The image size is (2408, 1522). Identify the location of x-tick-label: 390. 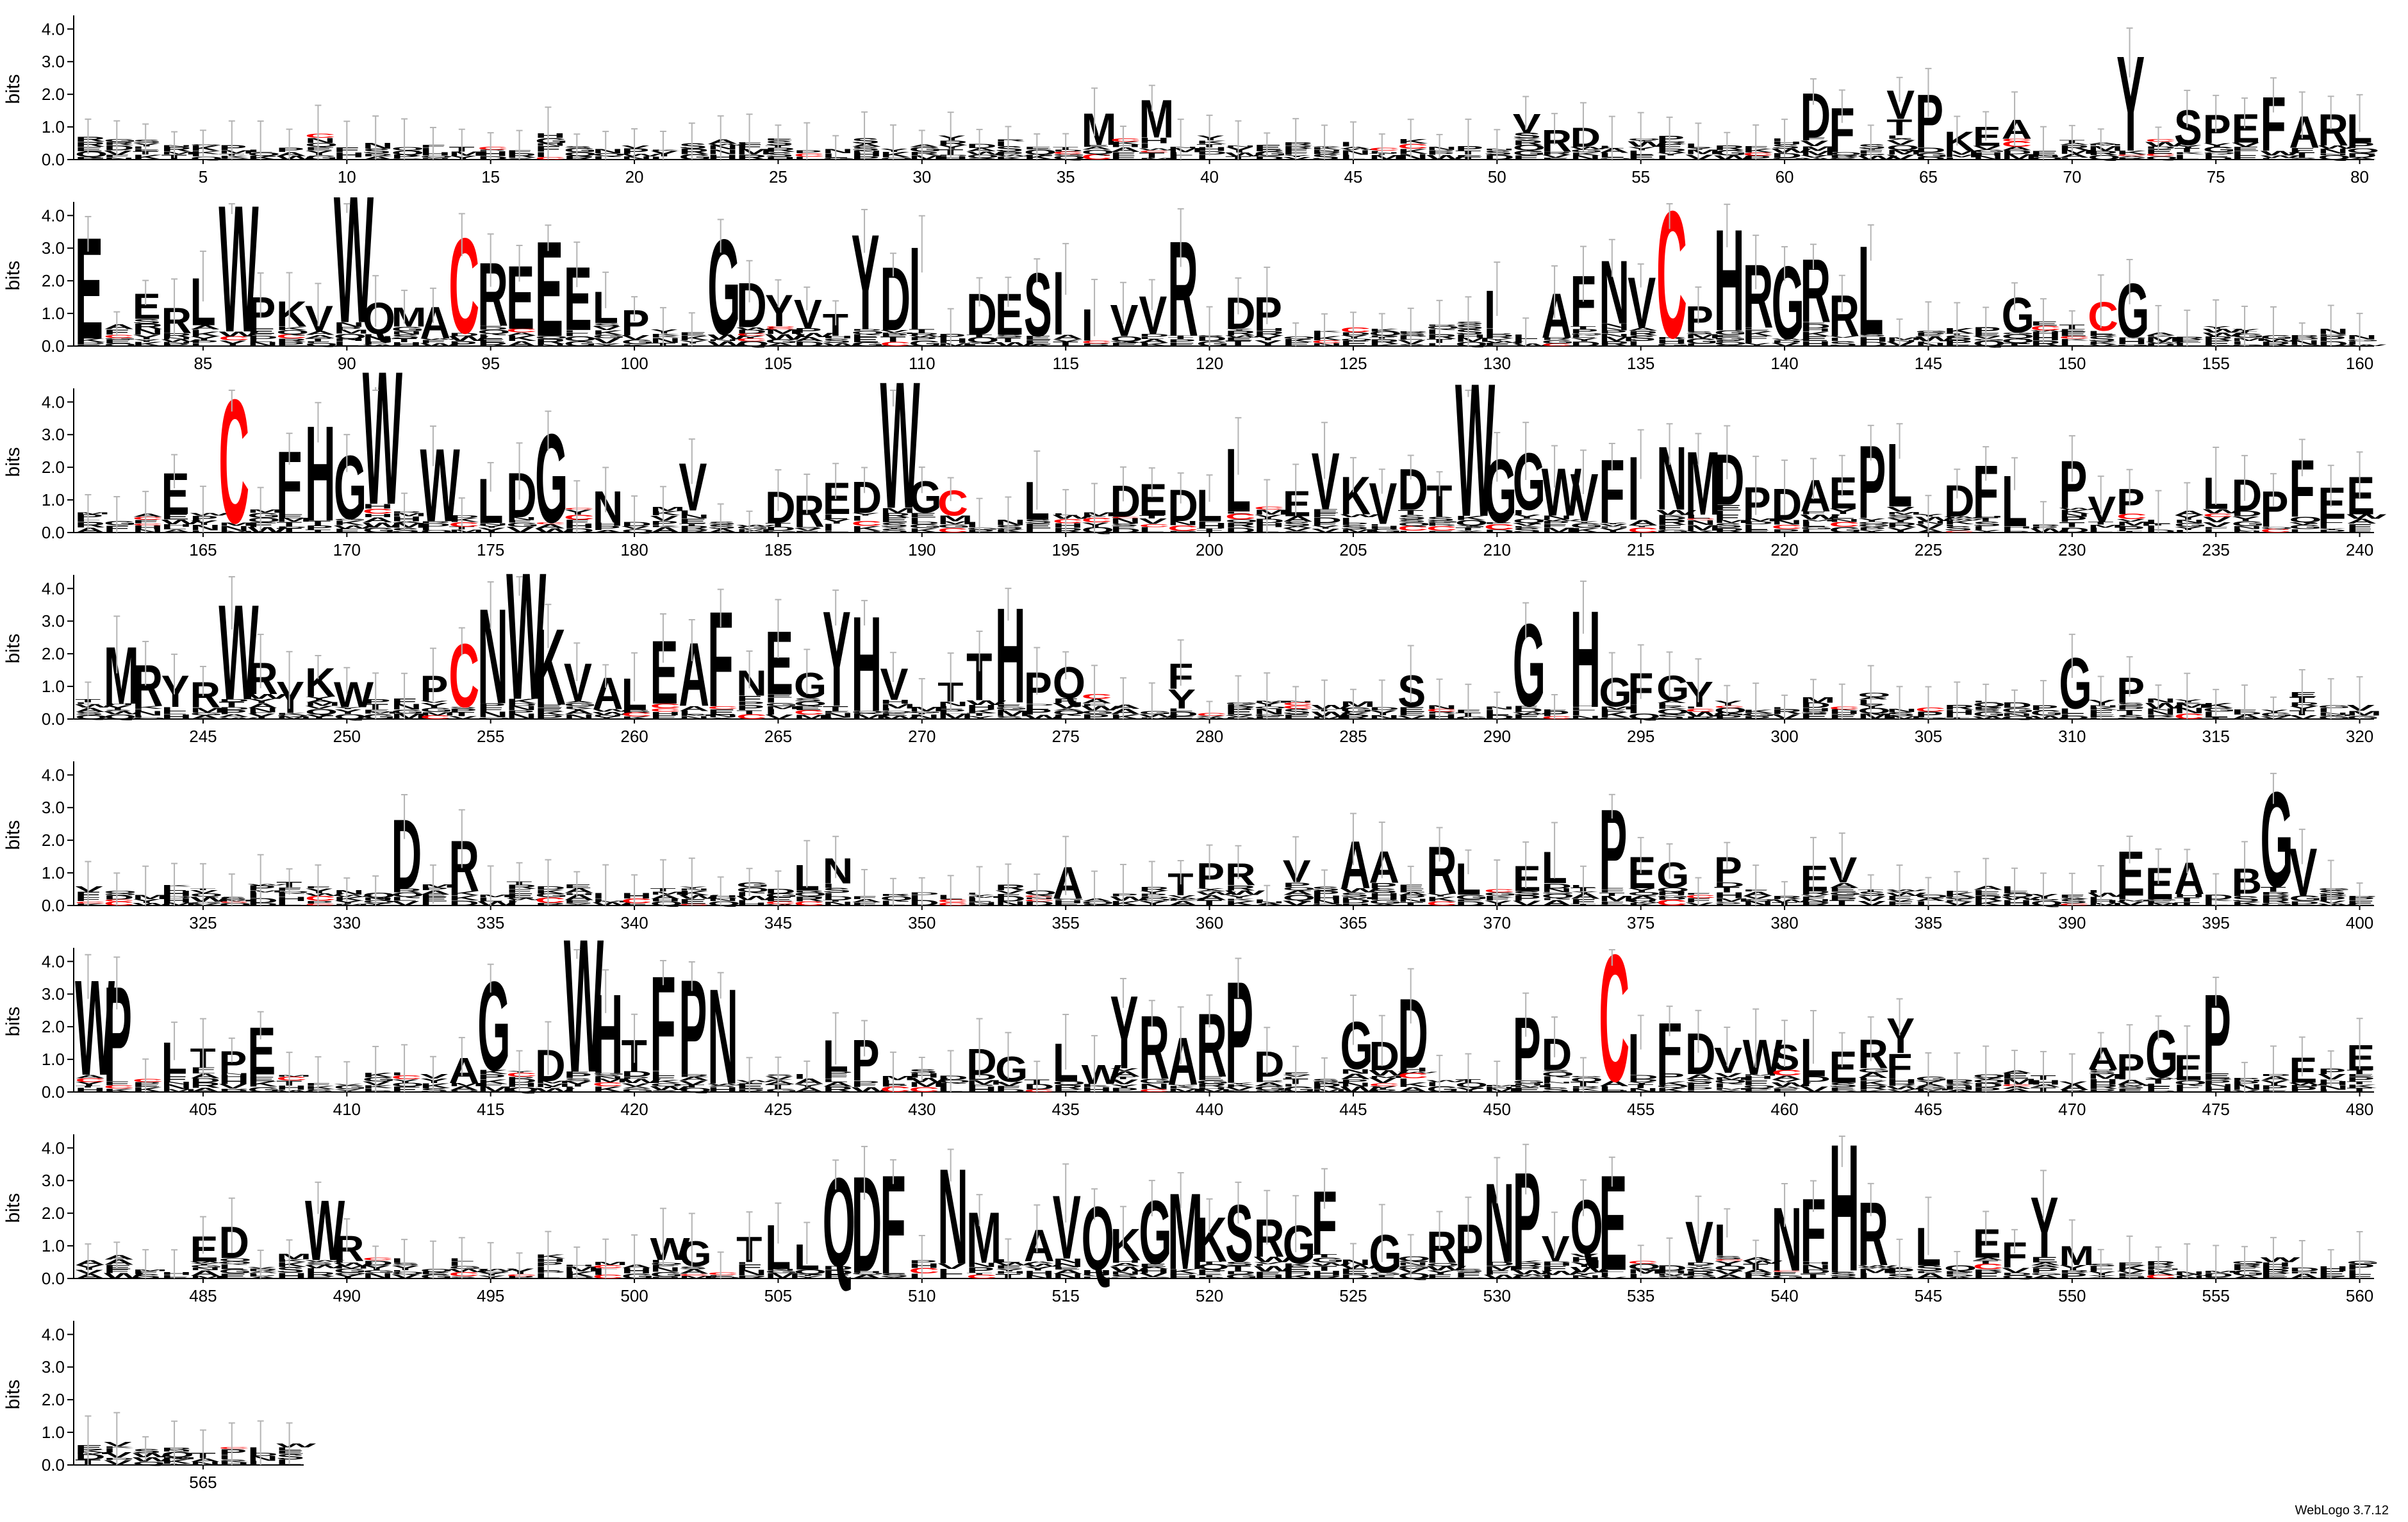
(2072, 922).